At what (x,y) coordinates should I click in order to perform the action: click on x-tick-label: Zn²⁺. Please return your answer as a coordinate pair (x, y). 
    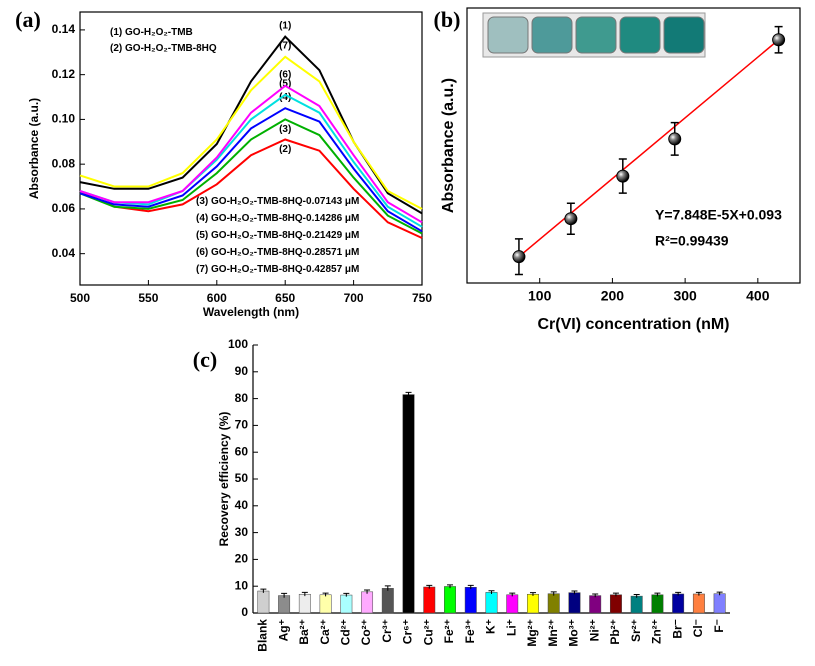
    Looking at the image, I should click on (657, 631).